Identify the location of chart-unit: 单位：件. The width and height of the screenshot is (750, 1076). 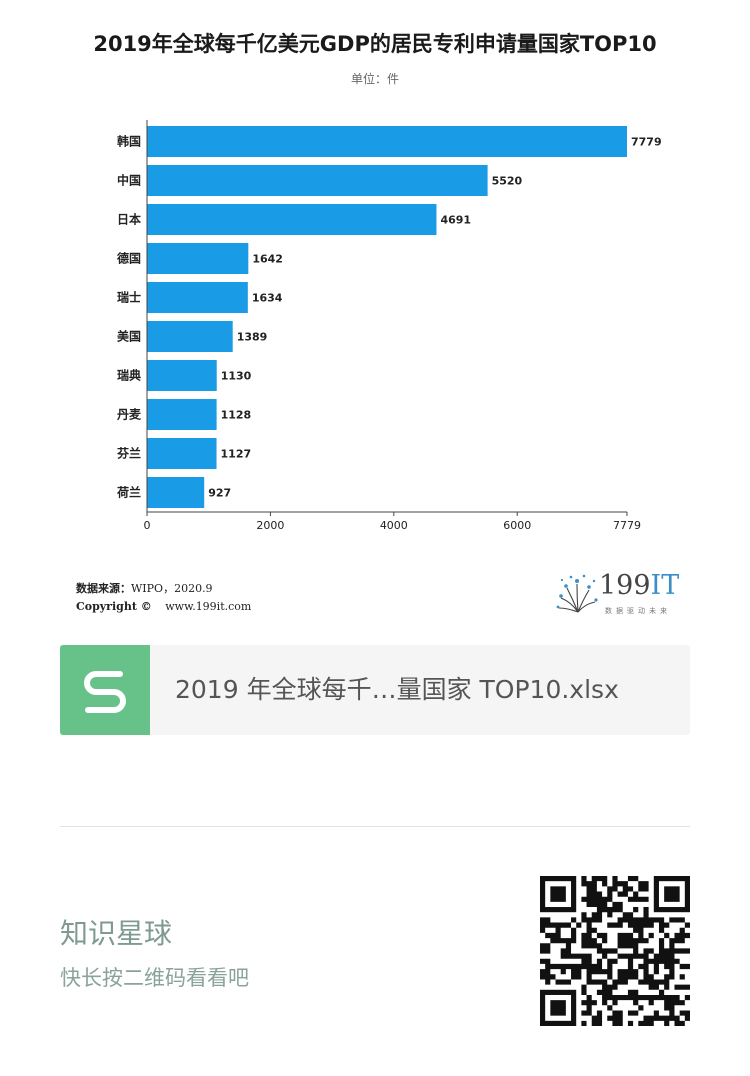
(374, 79).